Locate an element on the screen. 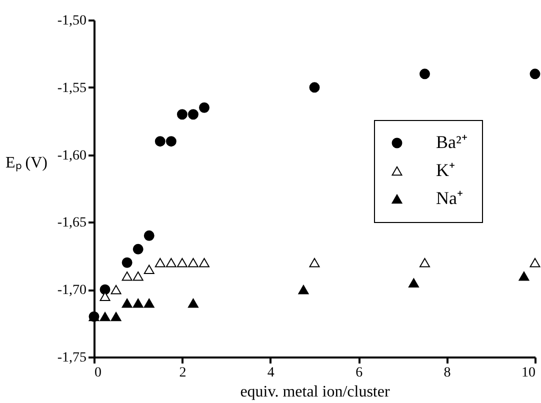 Image resolution: width=541 pixels, height=403 pixels. x-tick-label: 8 is located at coordinates (447, 373).